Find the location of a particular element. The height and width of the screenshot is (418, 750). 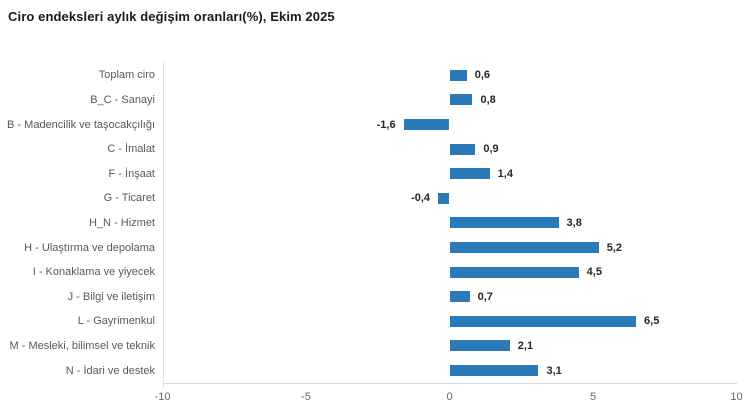

value-label: 0,7 is located at coordinates (485, 296).